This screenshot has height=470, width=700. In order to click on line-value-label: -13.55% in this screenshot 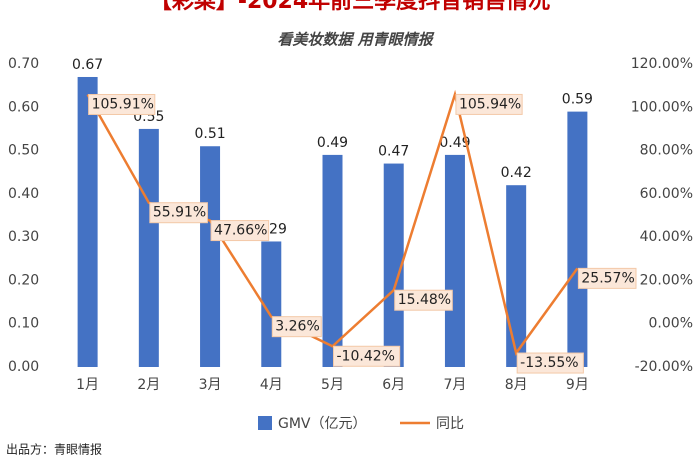, I will do `click(549, 363)`.